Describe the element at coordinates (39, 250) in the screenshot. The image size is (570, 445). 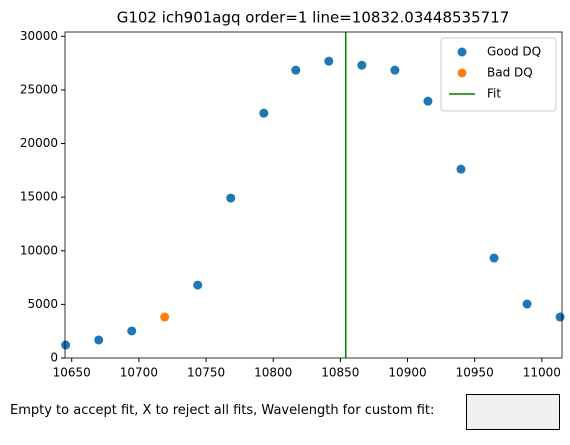
I see `y-tick-label: 10000` at that location.